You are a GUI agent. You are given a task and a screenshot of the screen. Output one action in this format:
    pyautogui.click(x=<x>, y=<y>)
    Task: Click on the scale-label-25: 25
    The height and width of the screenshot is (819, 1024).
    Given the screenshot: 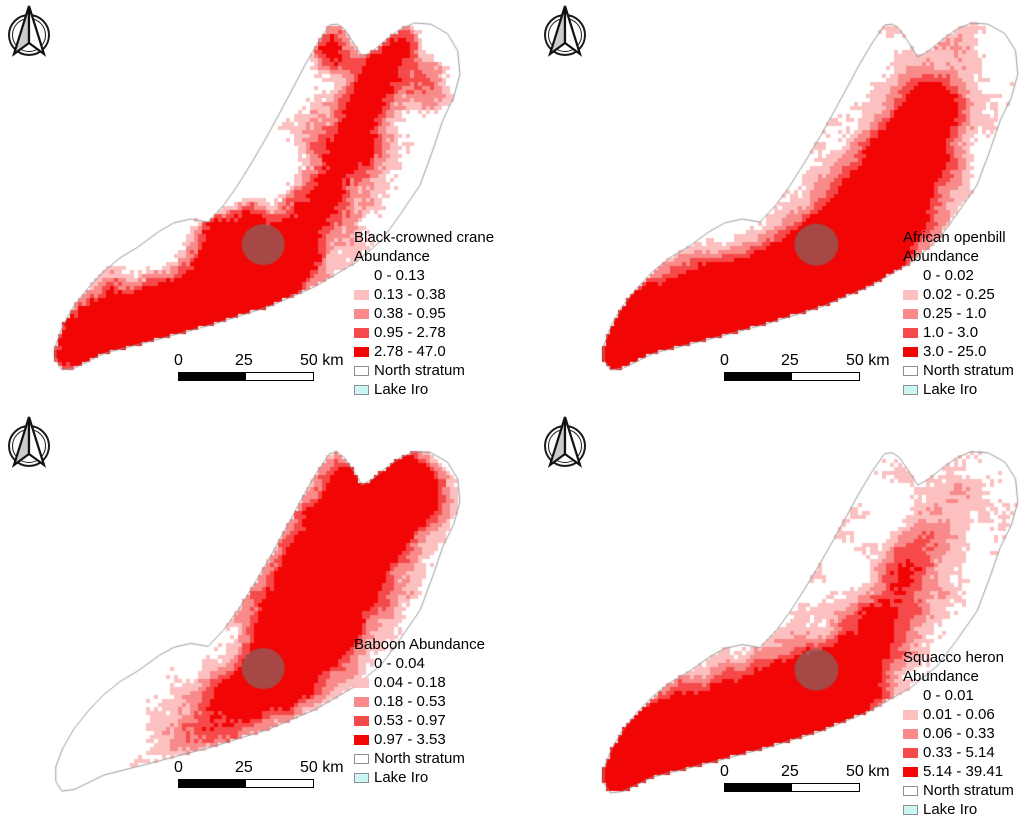 What is the action you would take?
    pyautogui.click(x=244, y=360)
    